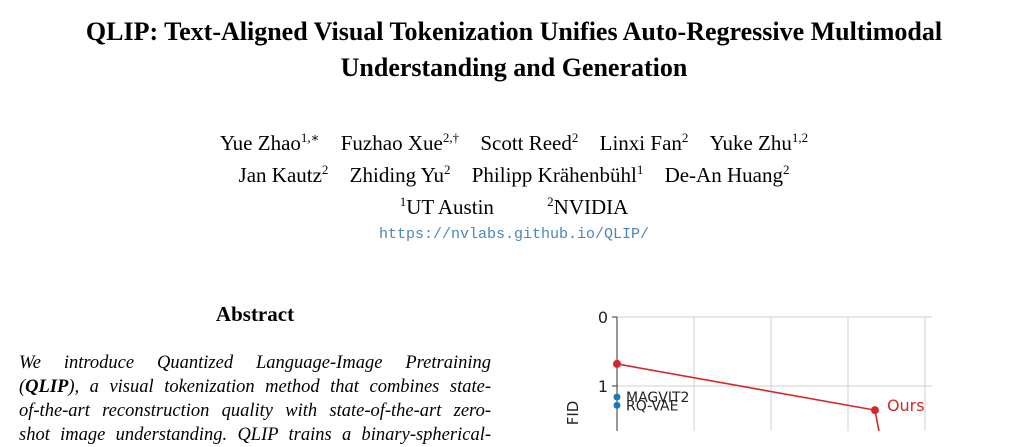 Image resolution: width=1028 pixels, height=447 pixels. What do you see at coordinates (529, 142) in the screenshot?
I see `author-name: Scott Reed2` at bounding box center [529, 142].